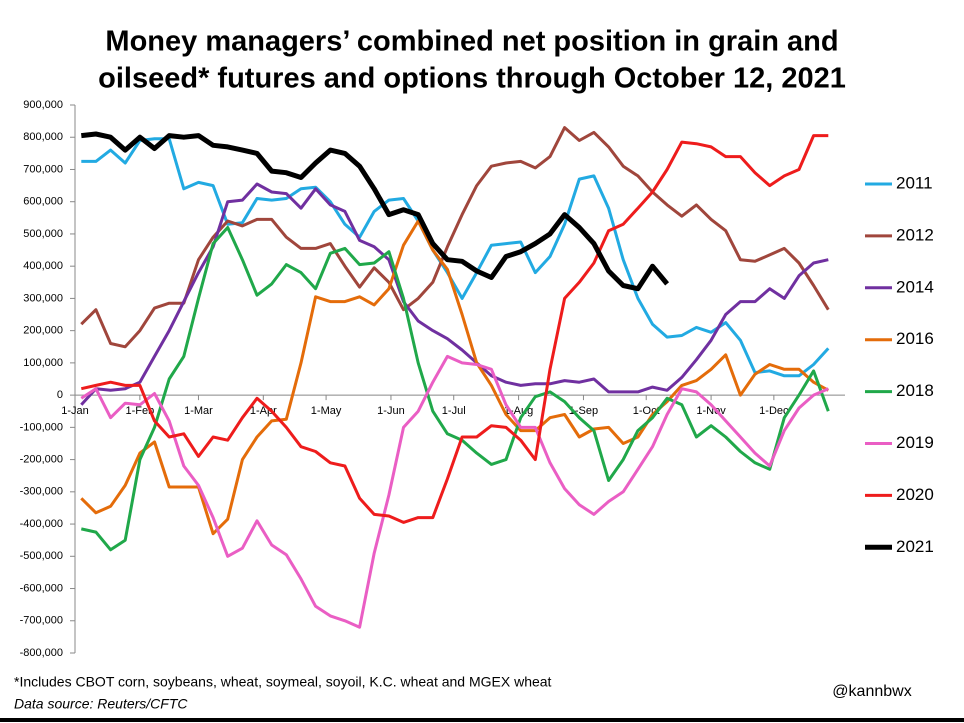 The image size is (964, 723). Describe the element at coordinates (60, 395) in the screenshot. I see `y-tick-label: 0` at that location.